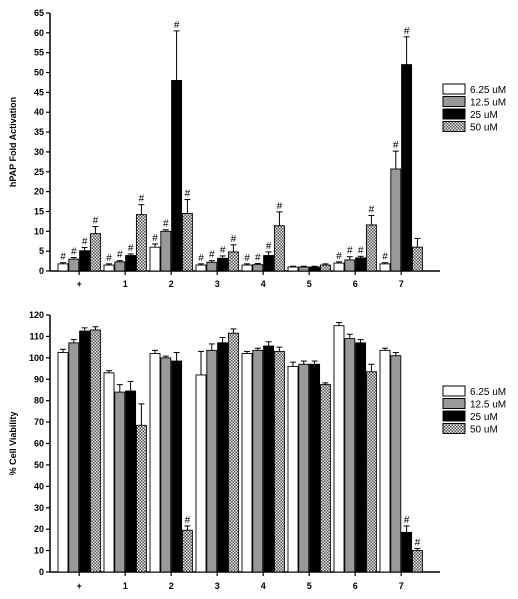 The height and width of the screenshot is (599, 518). What do you see at coordinates (39, 211) in the screenshot?
I see `y-tick-label: 15` at bounding box center [39, 211].